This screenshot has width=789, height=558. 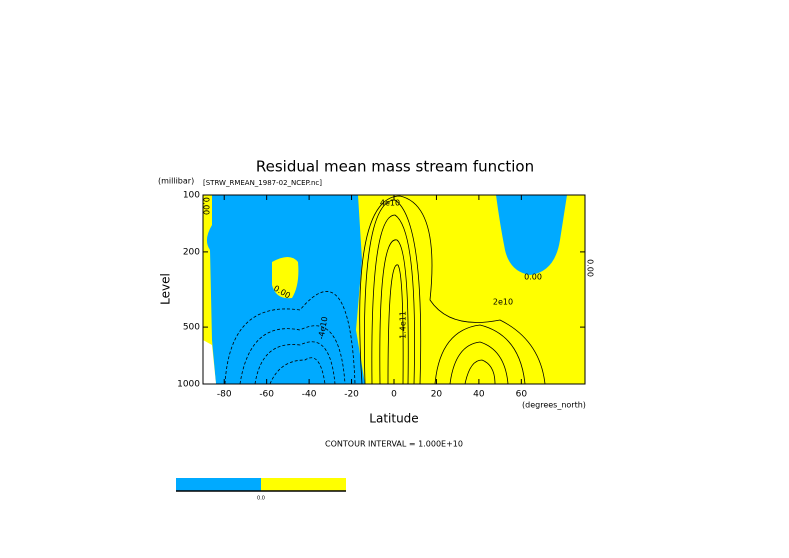 What do you see at coordinates (191, 196) in the screenshot?
I see `y-tick-label: 100` at bounding box center [191, 196].